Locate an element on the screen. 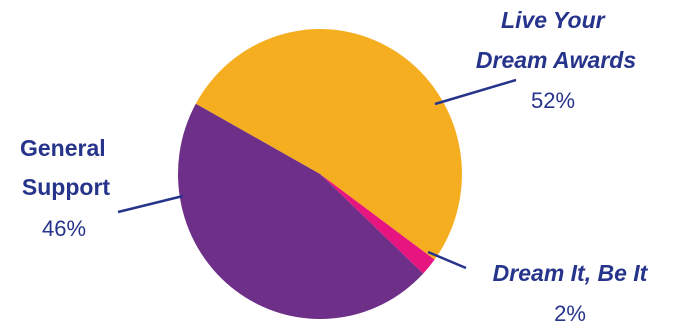 Image resolution: width=678 pixels, height=326 pixels. slice-value-label: 46% is located at coordinates (64, 228).